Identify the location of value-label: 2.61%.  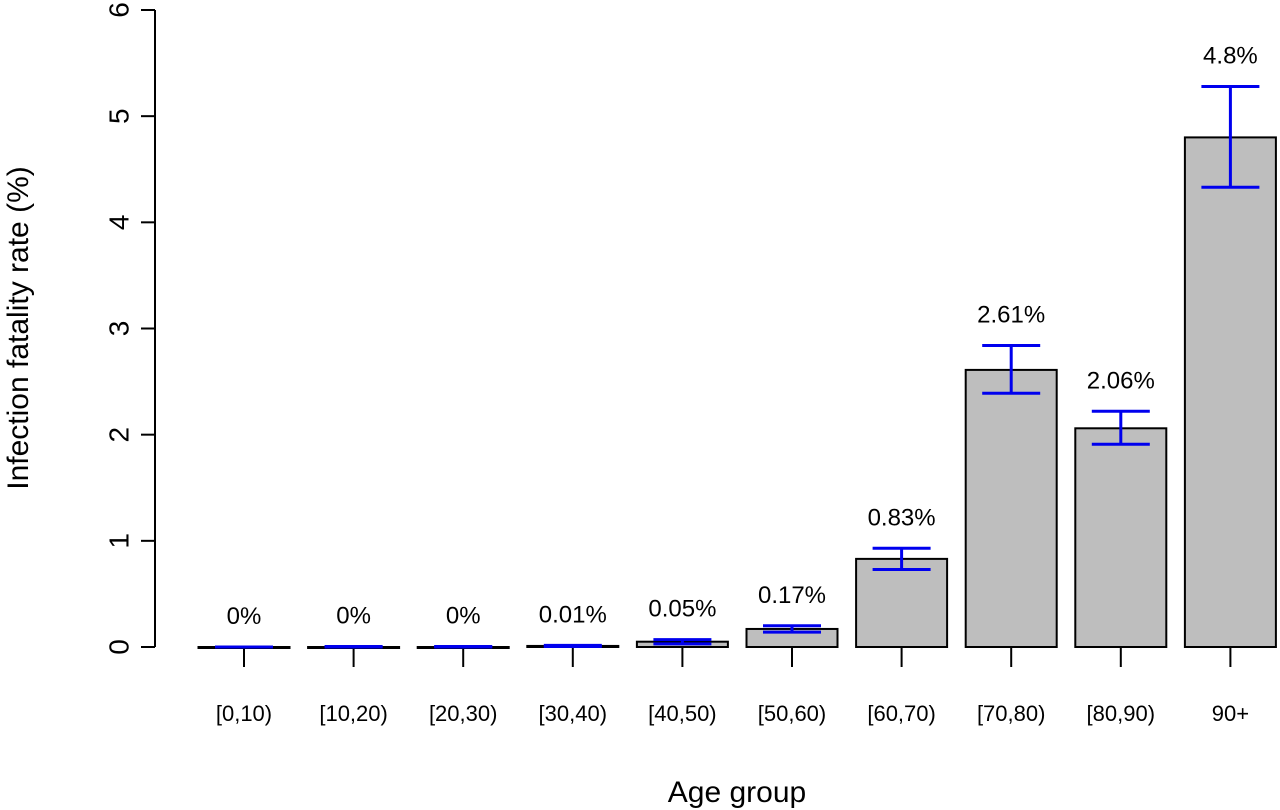
(1011, 314).